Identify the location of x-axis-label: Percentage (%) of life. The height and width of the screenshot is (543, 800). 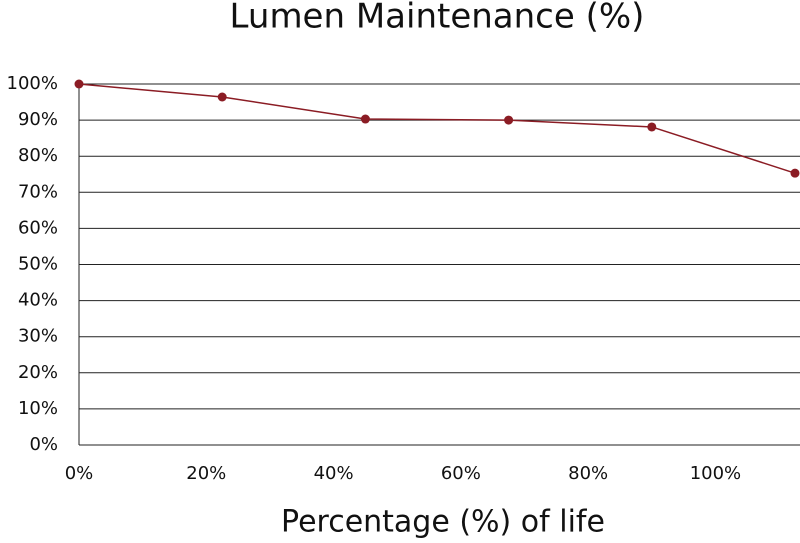
(443, 522).